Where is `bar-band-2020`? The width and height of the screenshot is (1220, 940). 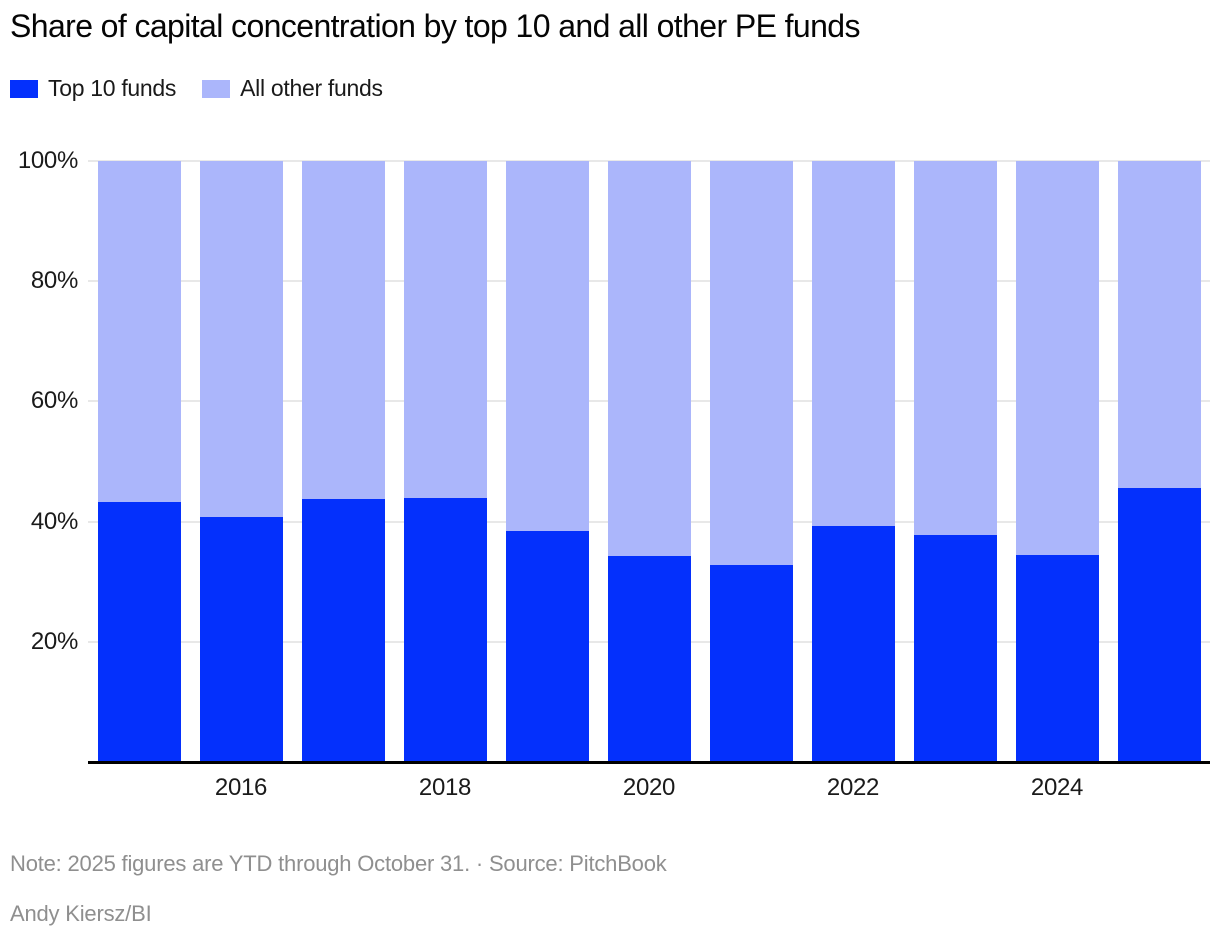
bar-band-2020 is located at coordinates (649, 461).